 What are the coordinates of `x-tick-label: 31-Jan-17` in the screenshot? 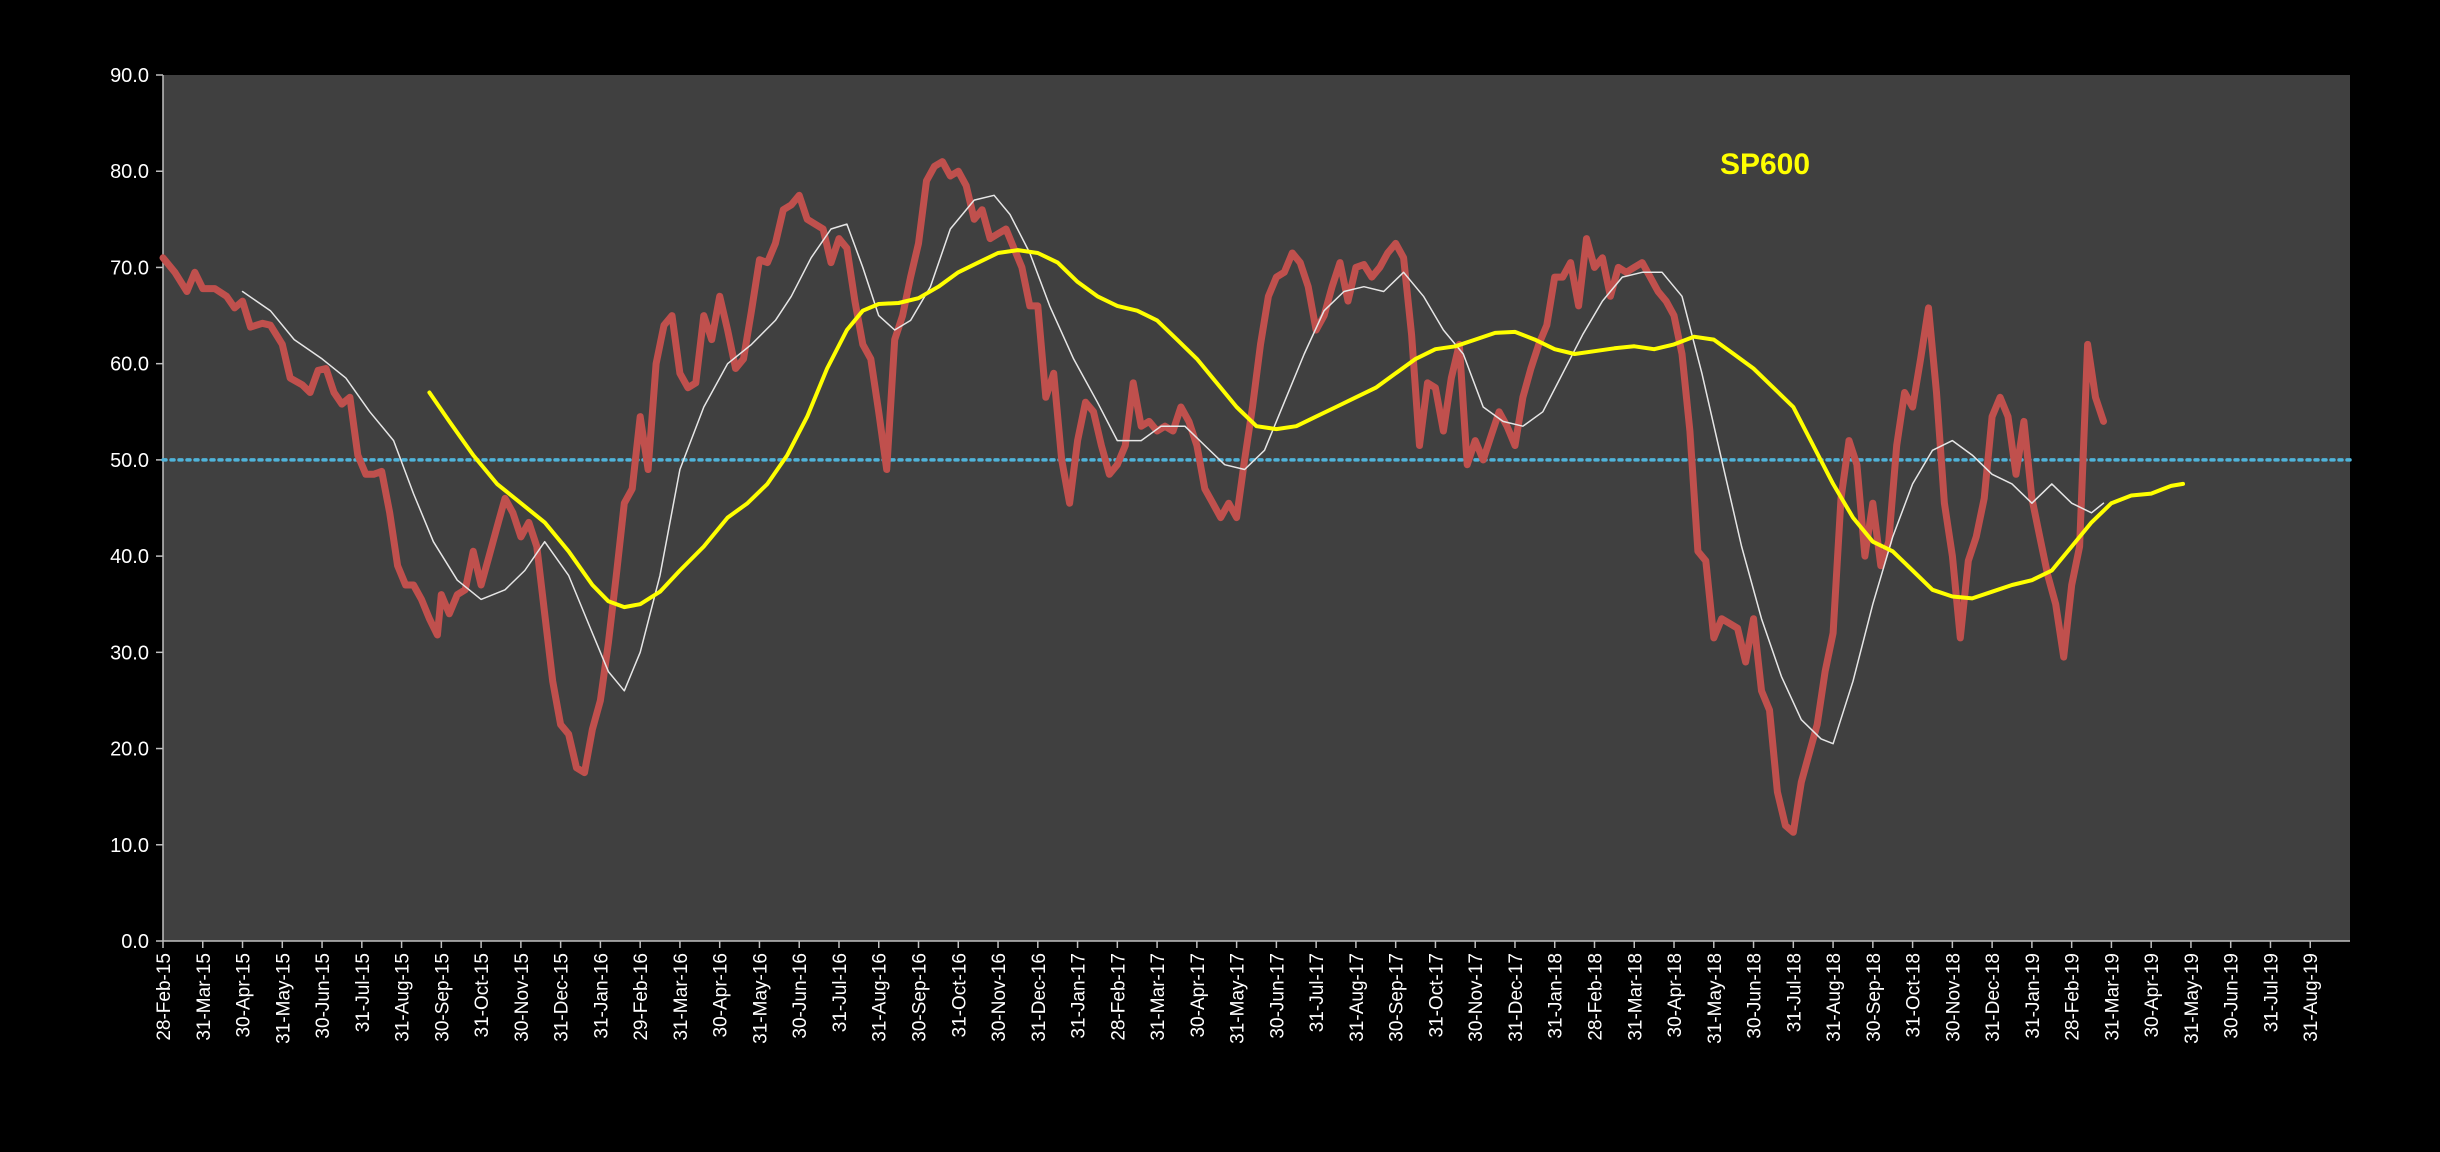 It's located at (1079, 996).